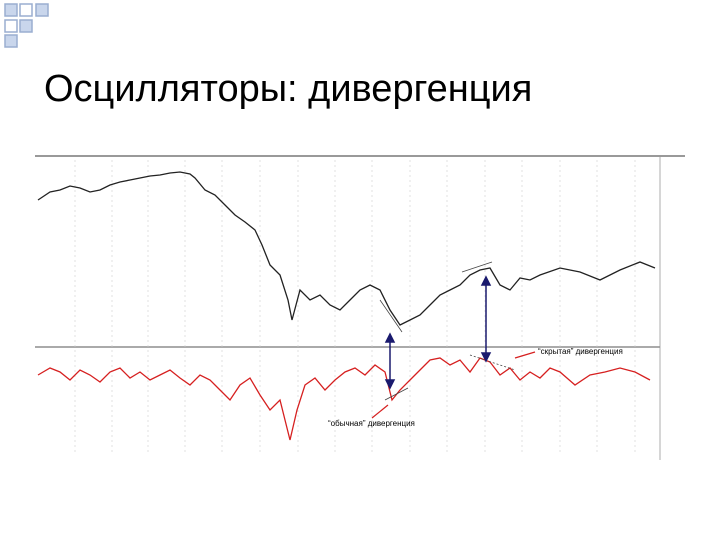 The width and height of the screenshot is (720, 540). I want to click on annotation: “обычная” дивергенция, so click(371, 423).